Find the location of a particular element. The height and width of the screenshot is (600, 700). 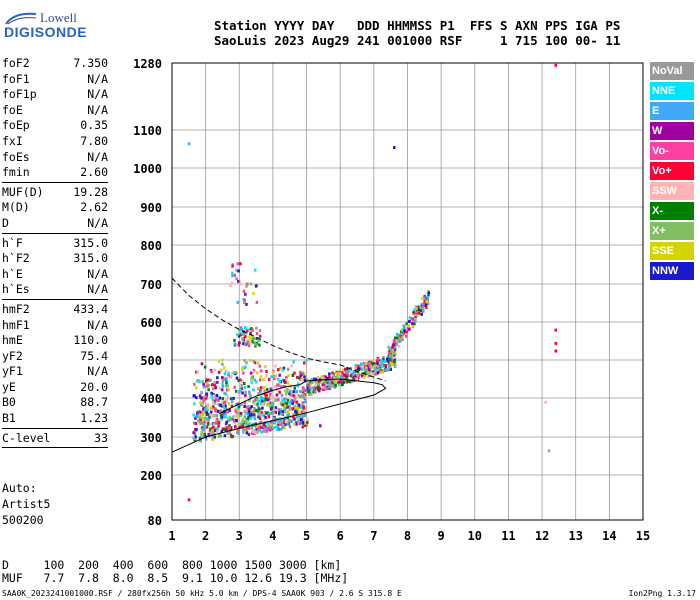

param-row-b1: B1 1.23 is located at coordinates (55, 419).